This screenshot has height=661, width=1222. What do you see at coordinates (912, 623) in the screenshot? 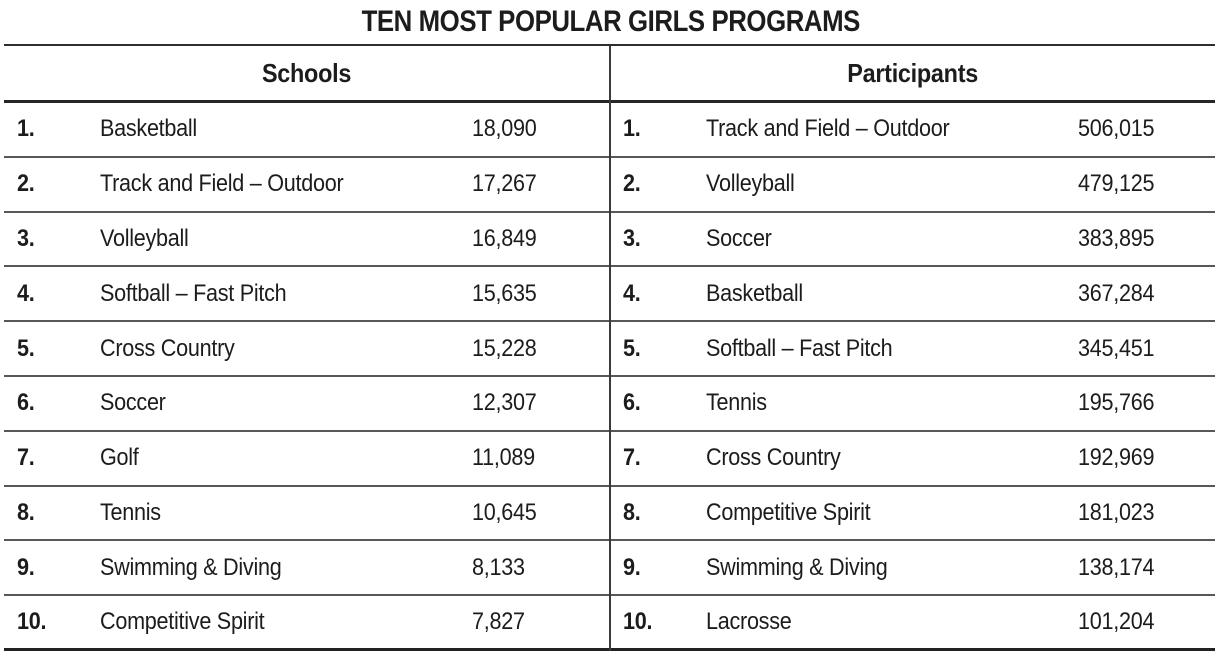
I see `table-row: 10. Lacrosse 101,204` at bounding box center [912, 623].